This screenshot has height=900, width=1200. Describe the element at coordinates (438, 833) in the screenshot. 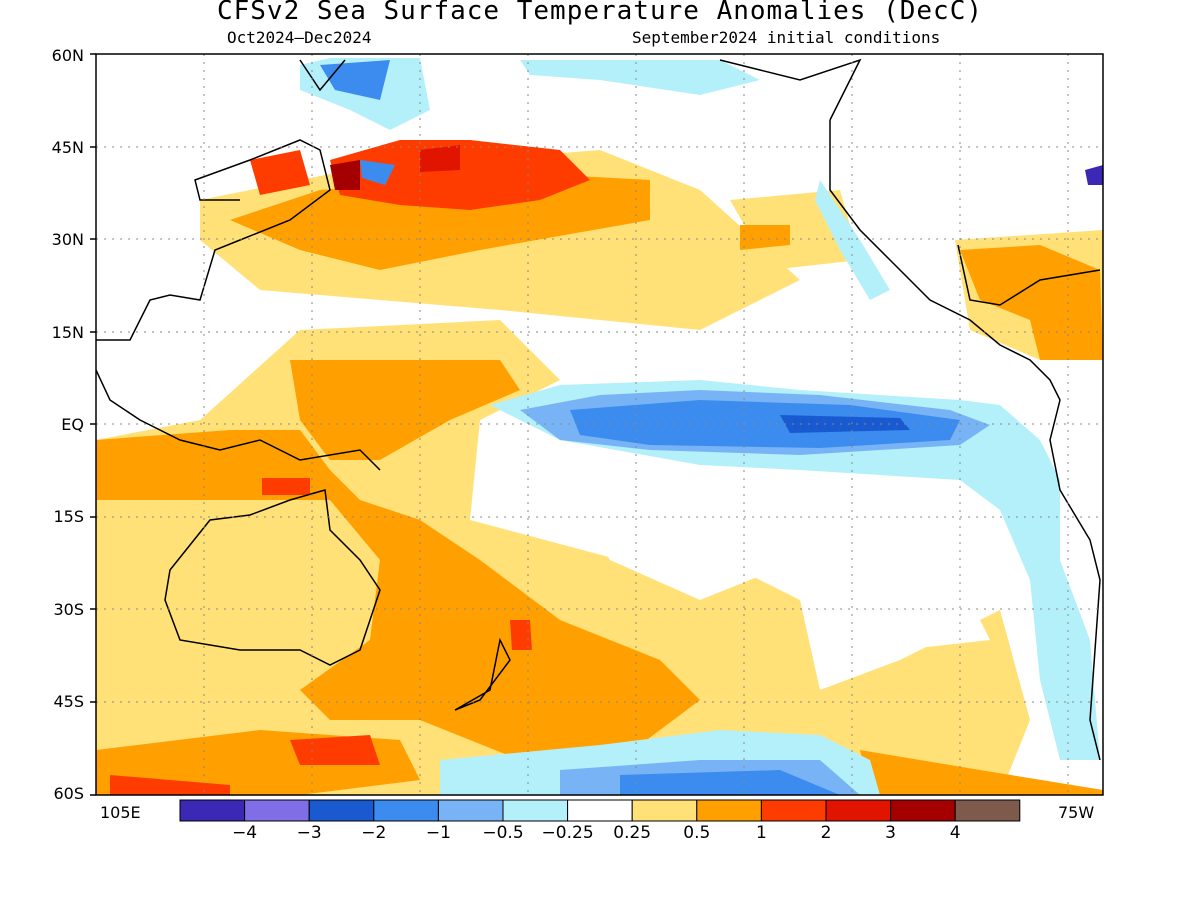

I see `colorbar-label: −1` at that location.